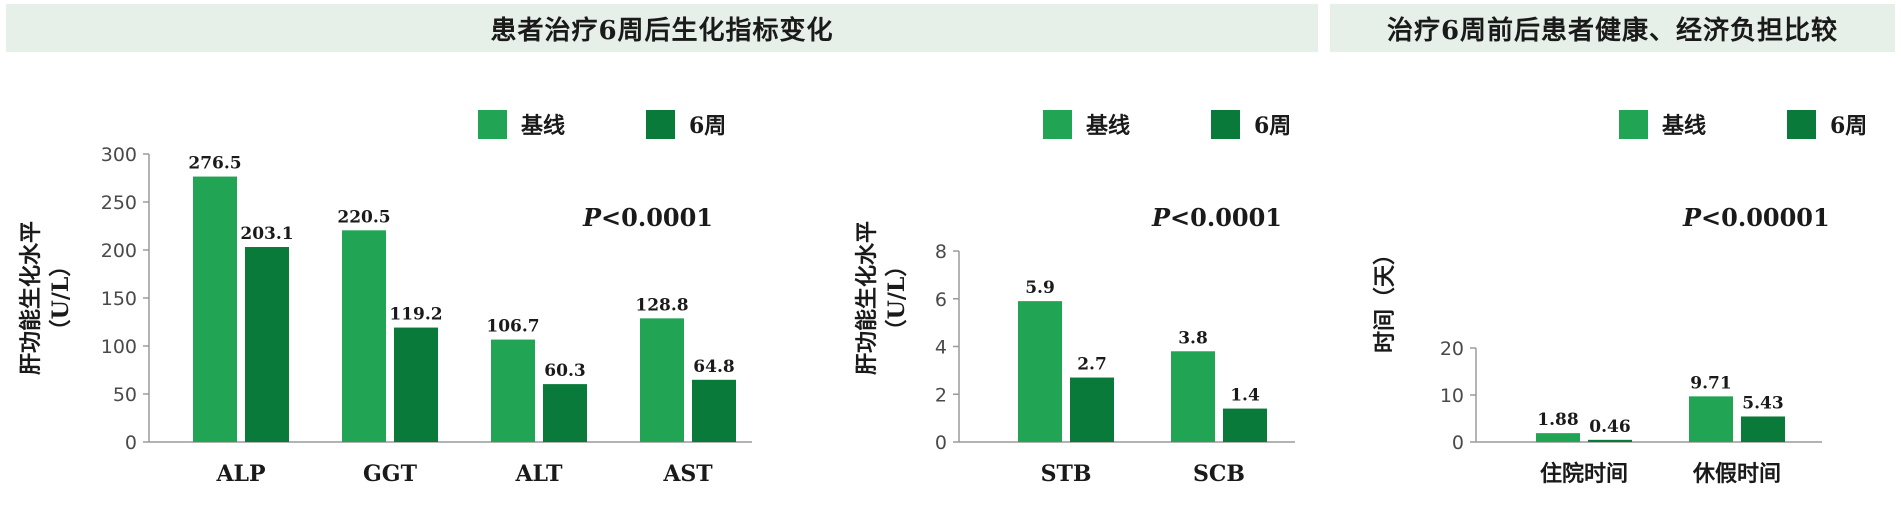  I want to click on chart-2-legend-label: 基线, so click(1684, 126).